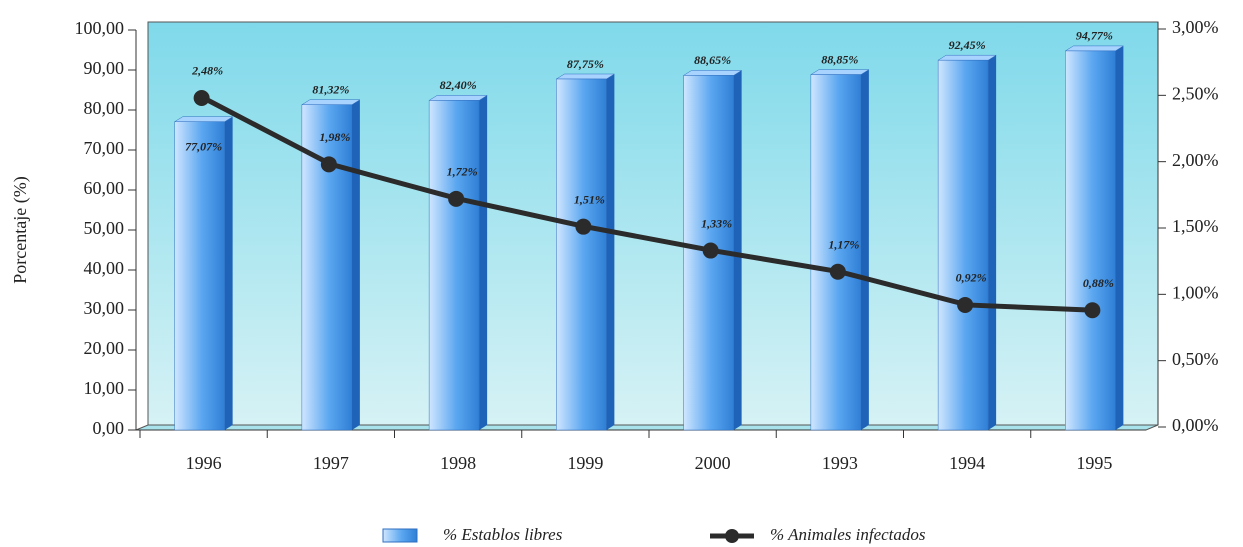 This screenshot has width=1243, height=547. What do you see at coordinates (1195, 425) in the screenshot?
I see `y2-tick-label: 0,00%` at bounding box center [1195, 425].